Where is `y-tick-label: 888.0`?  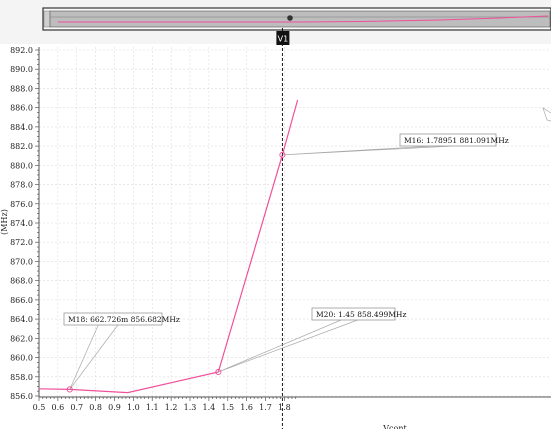
y-tick-label: 888.0 is located at coordinates (21, 88).